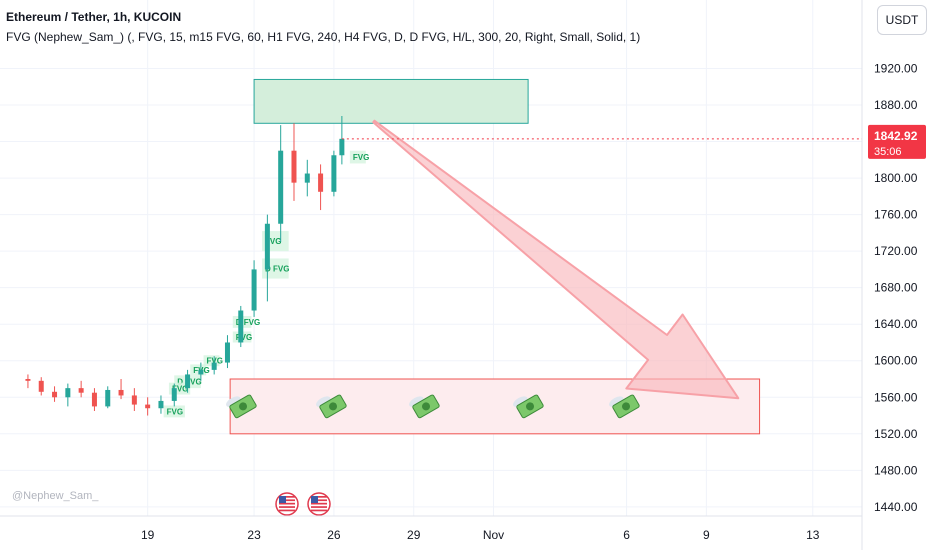  Describe the element at coordinates (896, 215) in the screenshot. I see `price-tick-label: 1760.00` at that location.